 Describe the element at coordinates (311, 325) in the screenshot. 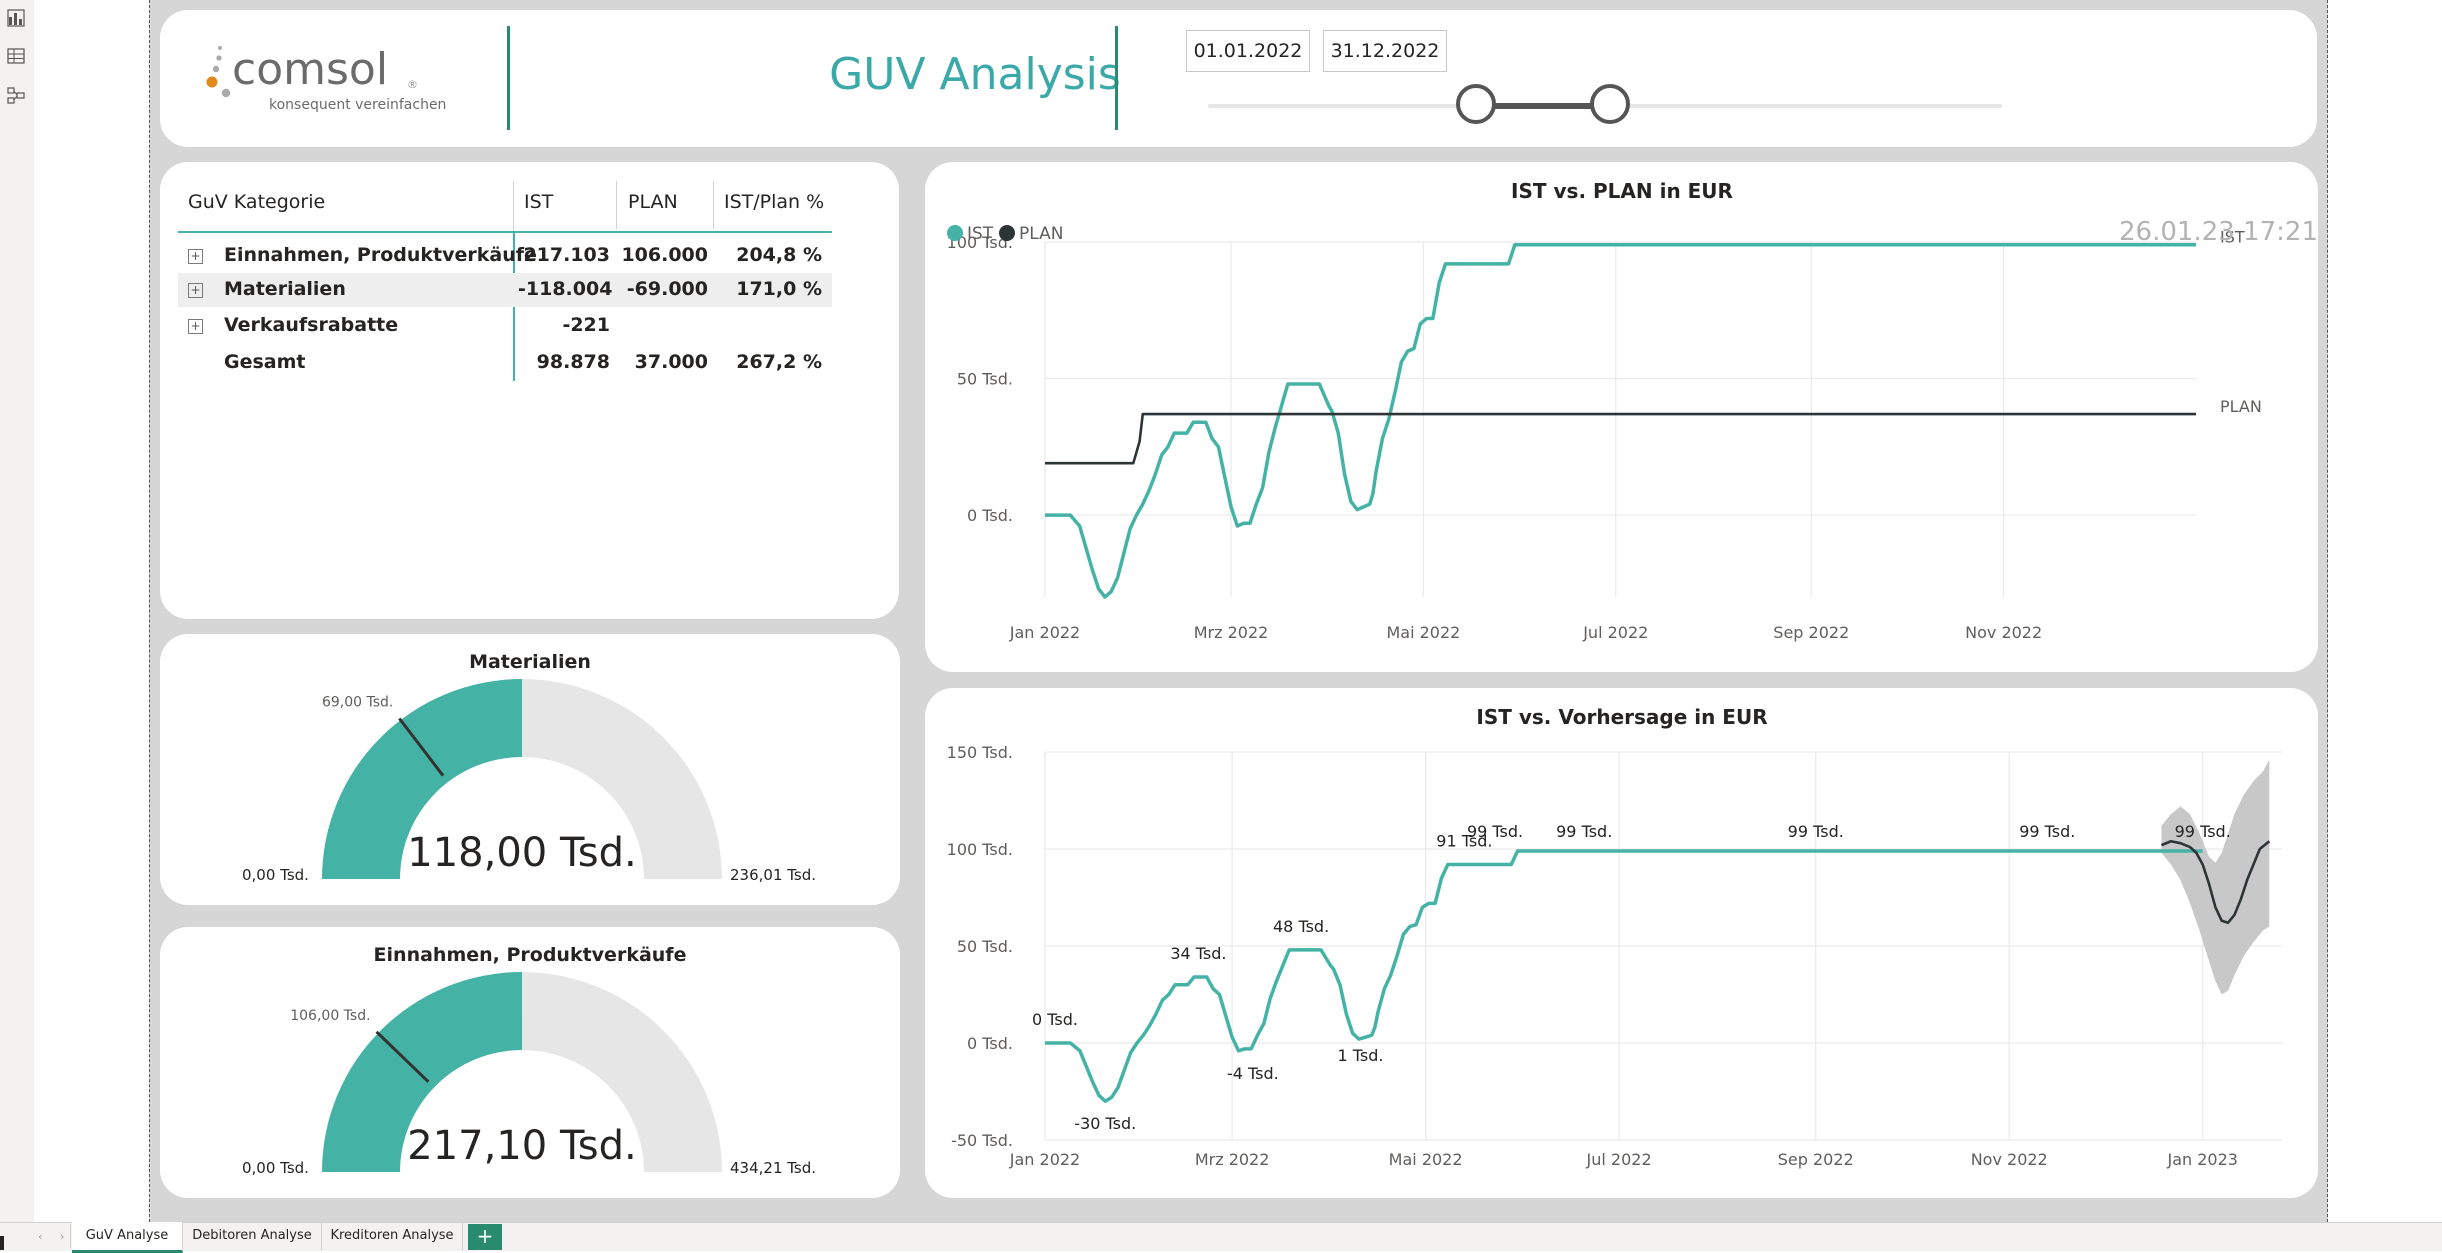

I see `row-name: Verkaufsrabatte` at that location.